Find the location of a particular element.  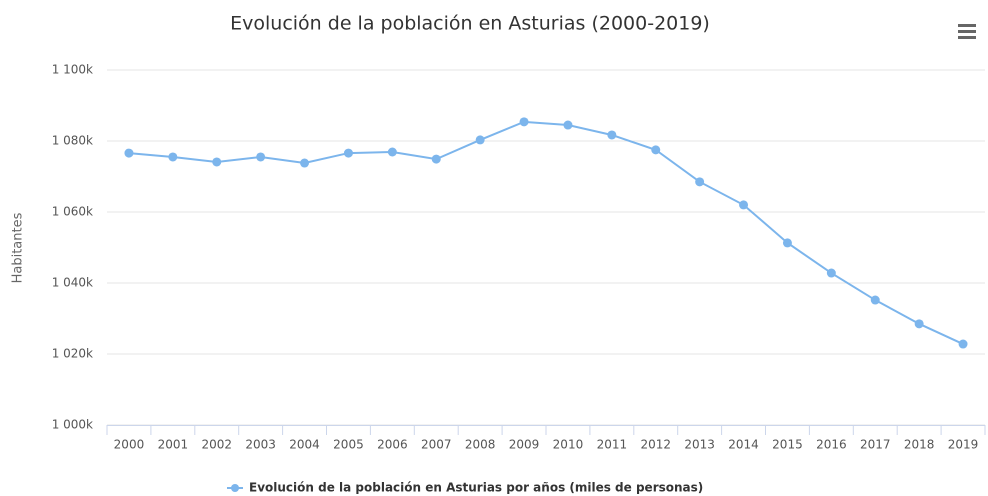

menu-button is located at coordinates (967, 31).